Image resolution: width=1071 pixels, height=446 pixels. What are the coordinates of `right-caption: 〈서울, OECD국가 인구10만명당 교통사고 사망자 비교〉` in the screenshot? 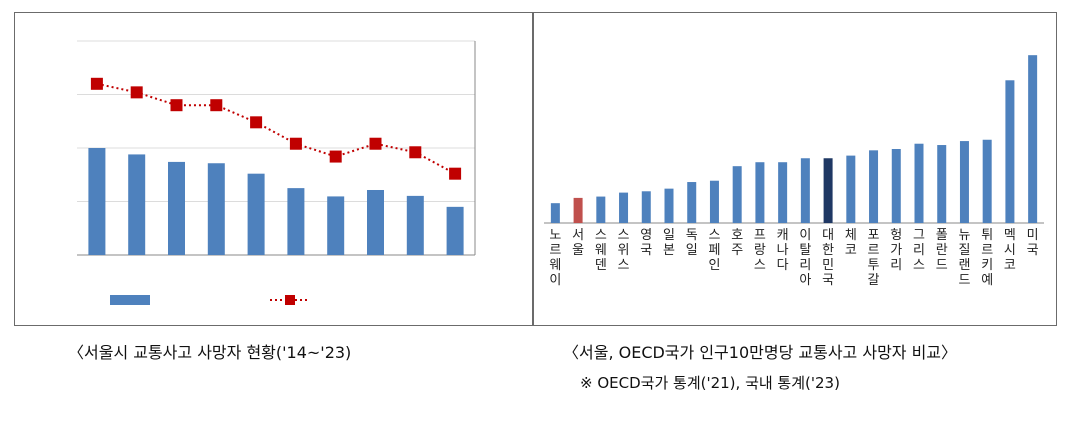 It's located at (760, 352).